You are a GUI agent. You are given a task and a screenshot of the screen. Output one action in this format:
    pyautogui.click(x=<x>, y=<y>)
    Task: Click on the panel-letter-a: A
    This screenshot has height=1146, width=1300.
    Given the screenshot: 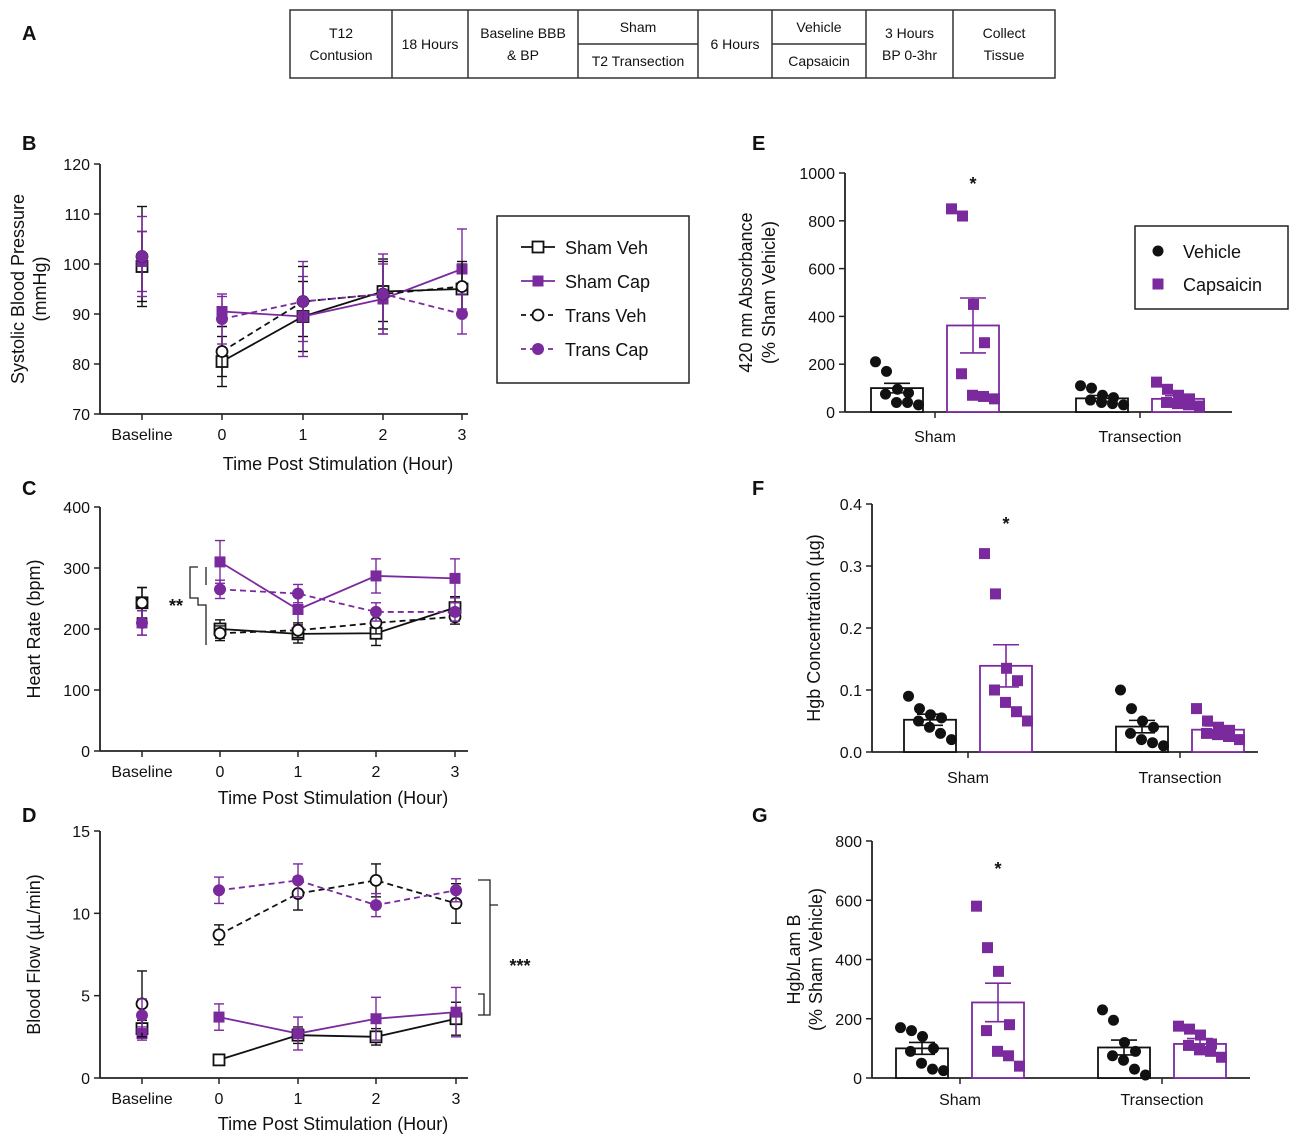 What is the action you would take?
    pyautogui.click(x=29, y=34)
    